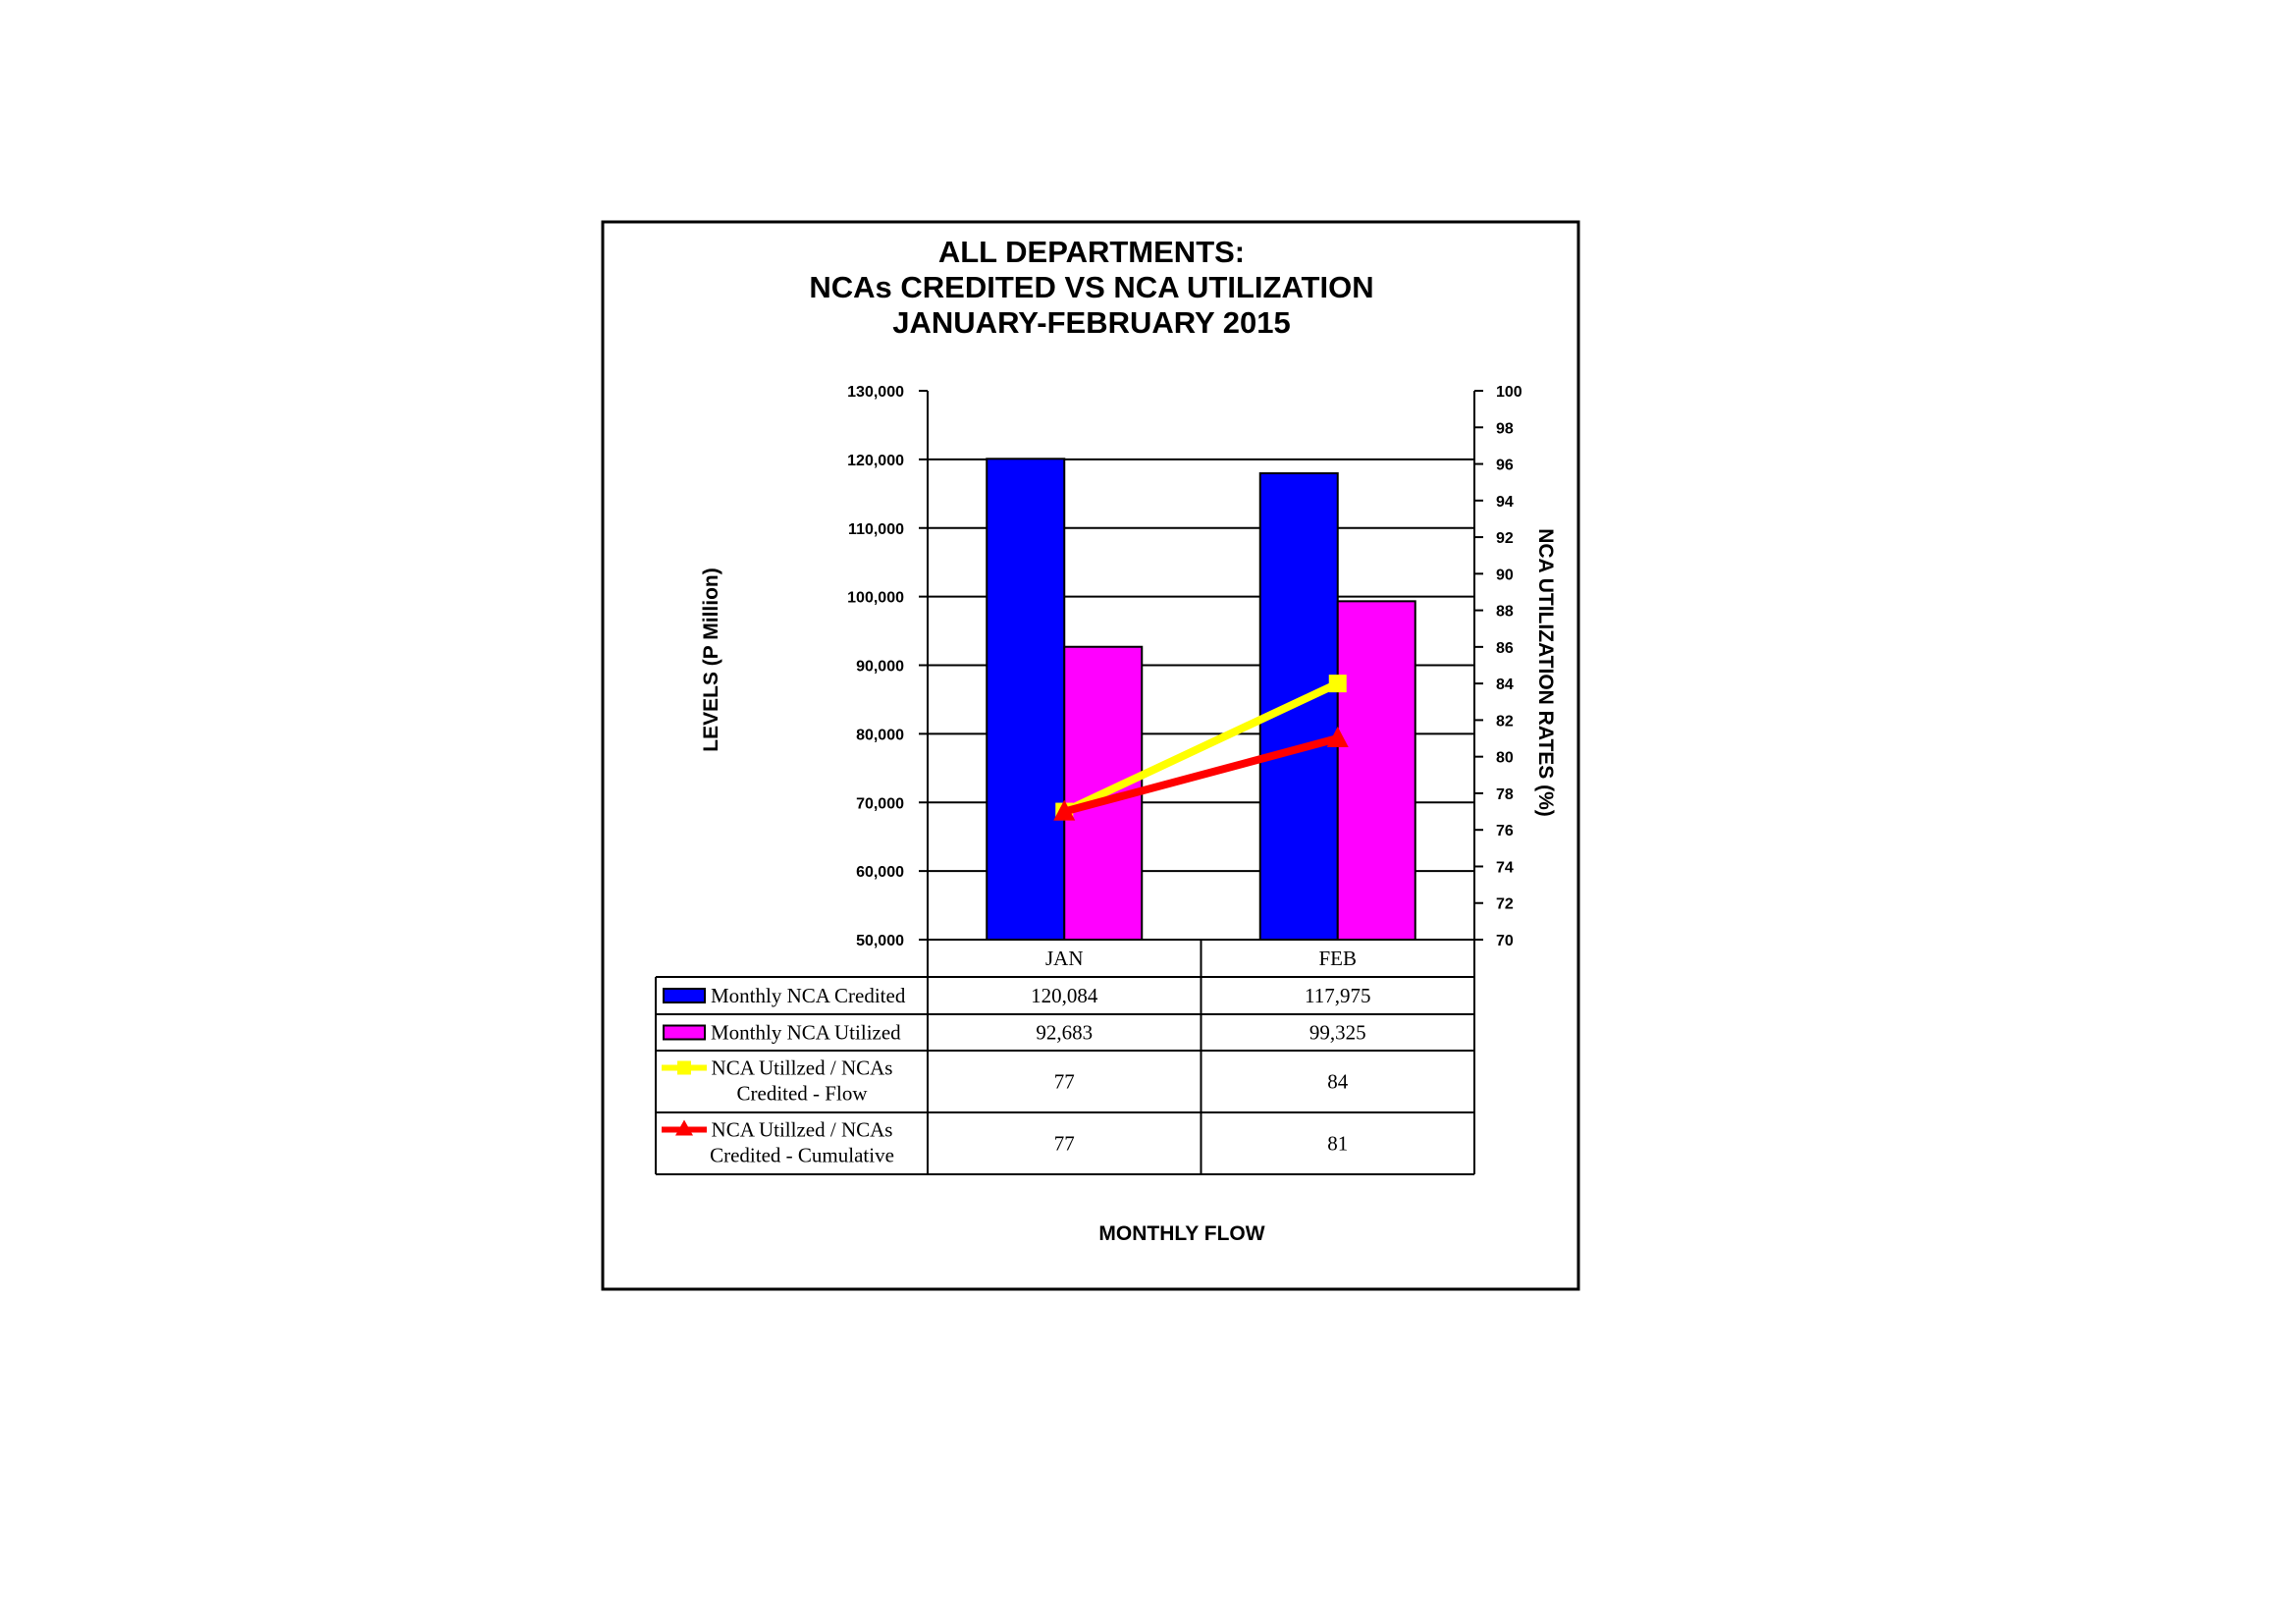  What do you see at coordinates (1338, 958) in the screenshot?
I see `category-label: FEB` at bounding box center [1338, 958].